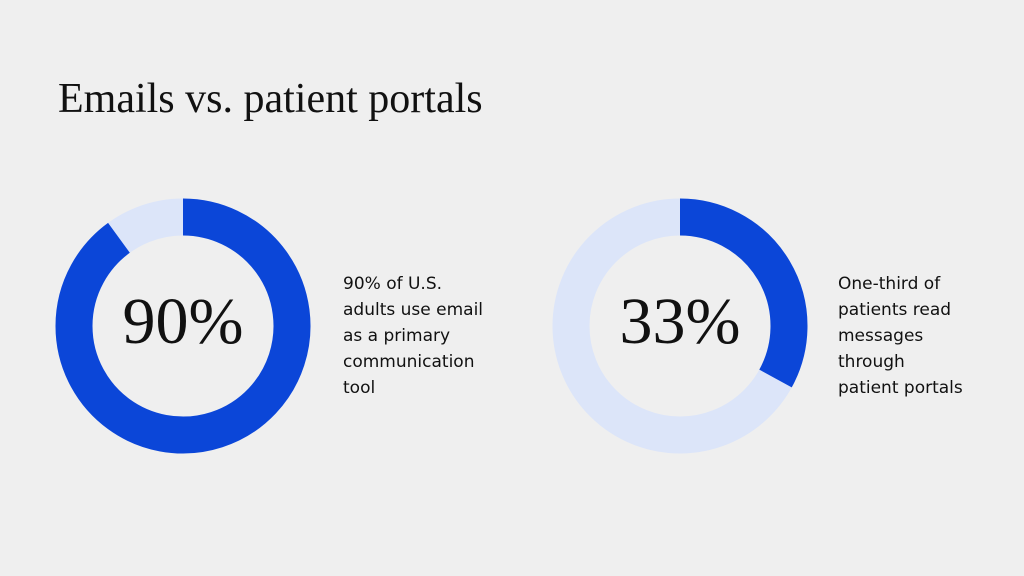  I want to click on donut-center-label: 90%, so click(183, 321).